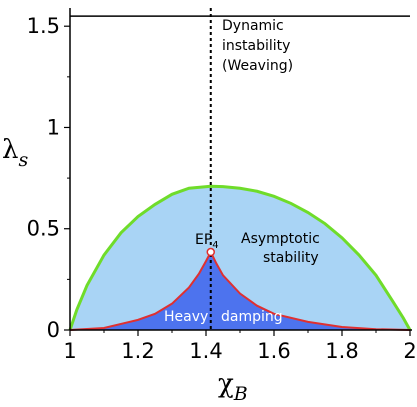  Describe the element at coordinates (215, 245) in the screenshot. I see `ep4-label-subscript: 4` at that location.